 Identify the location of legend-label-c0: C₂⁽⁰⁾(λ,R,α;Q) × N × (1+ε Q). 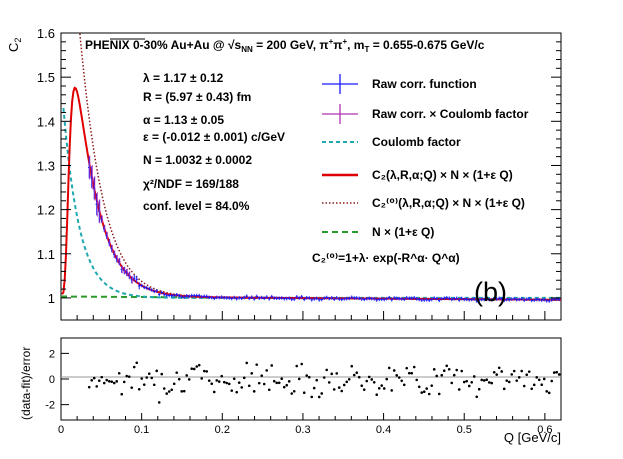
(448, 203).